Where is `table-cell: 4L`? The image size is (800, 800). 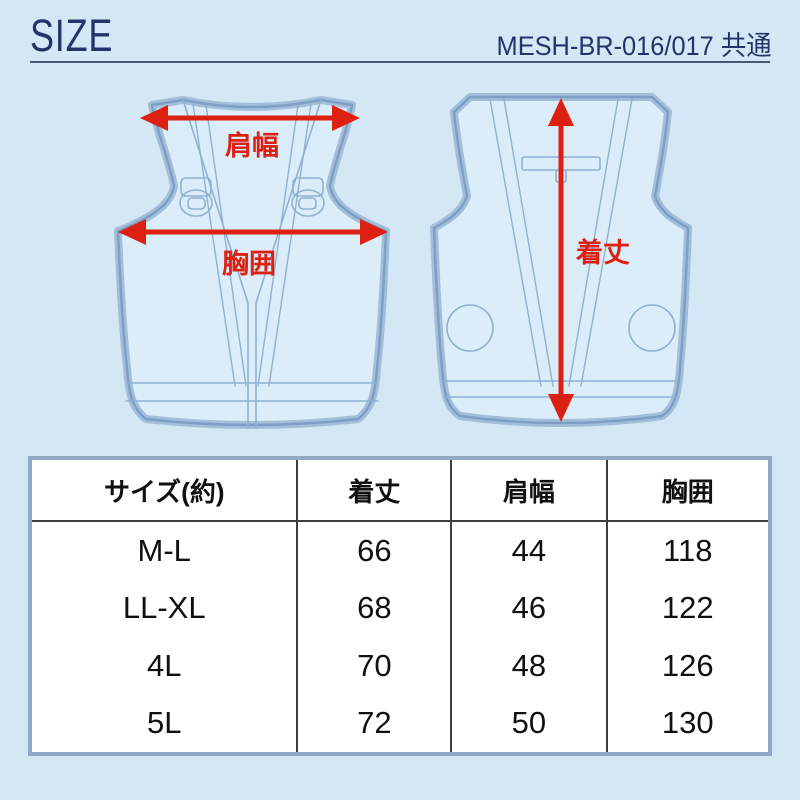 table-cell: 4L is located at coordinates (165, 666).